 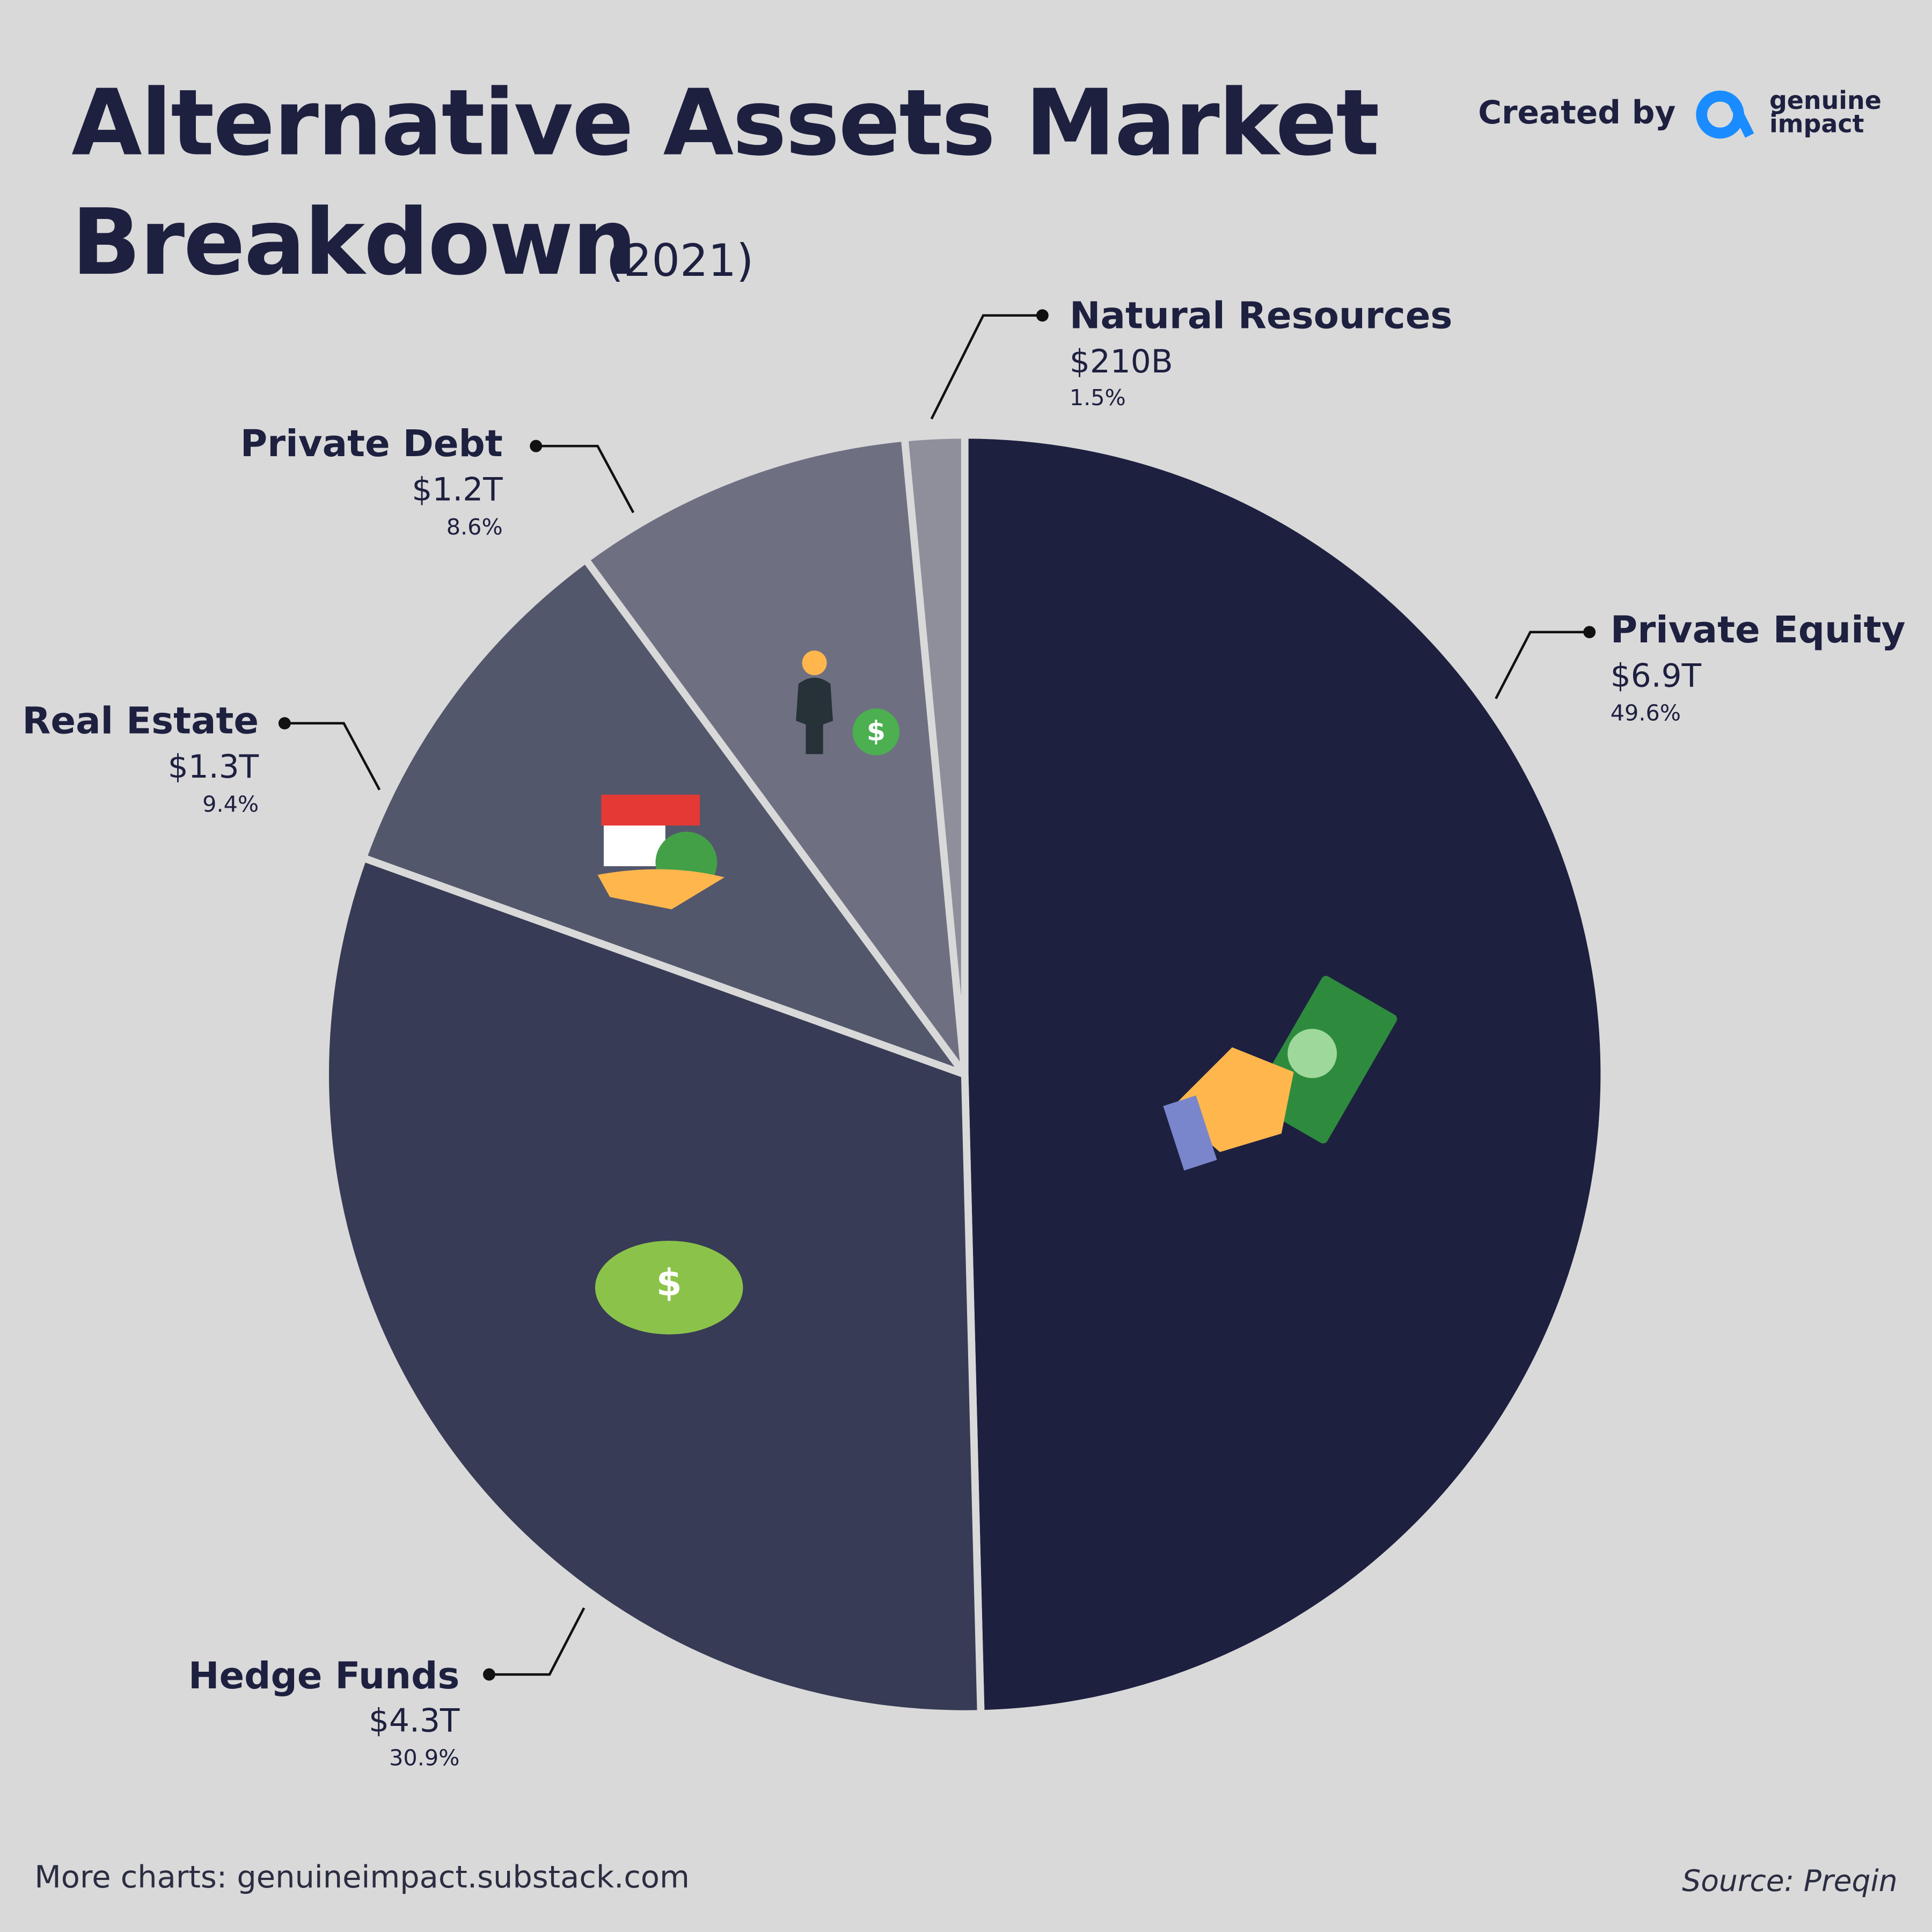 What do you see at coordinates (680, 261) in the screenshot?
I see `chart-subtitle: (2021)` at bounding box center [680, 261].